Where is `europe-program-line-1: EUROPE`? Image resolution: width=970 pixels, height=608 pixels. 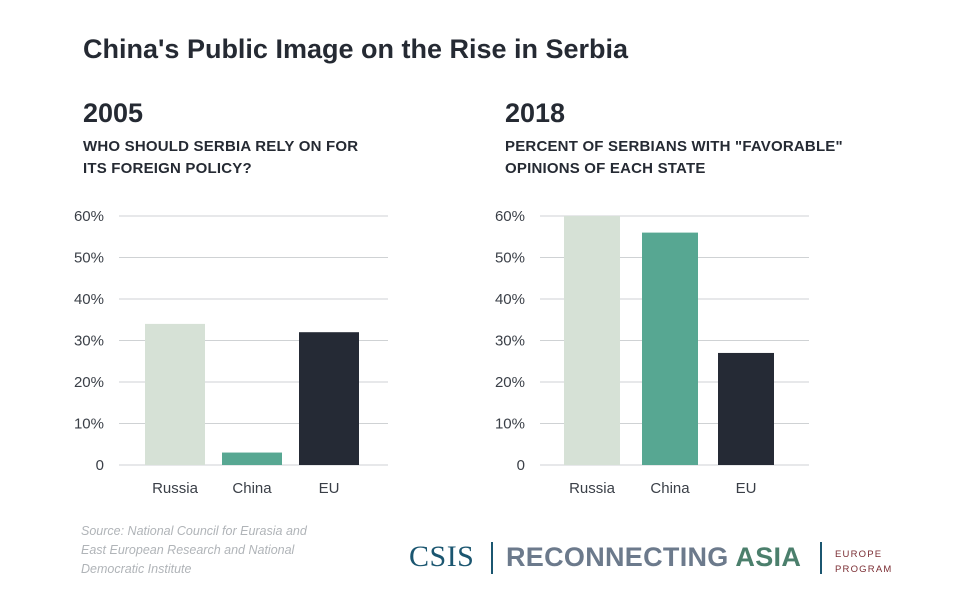
europe-program-line-1: EUROPE is located at coordinates (859, 554).